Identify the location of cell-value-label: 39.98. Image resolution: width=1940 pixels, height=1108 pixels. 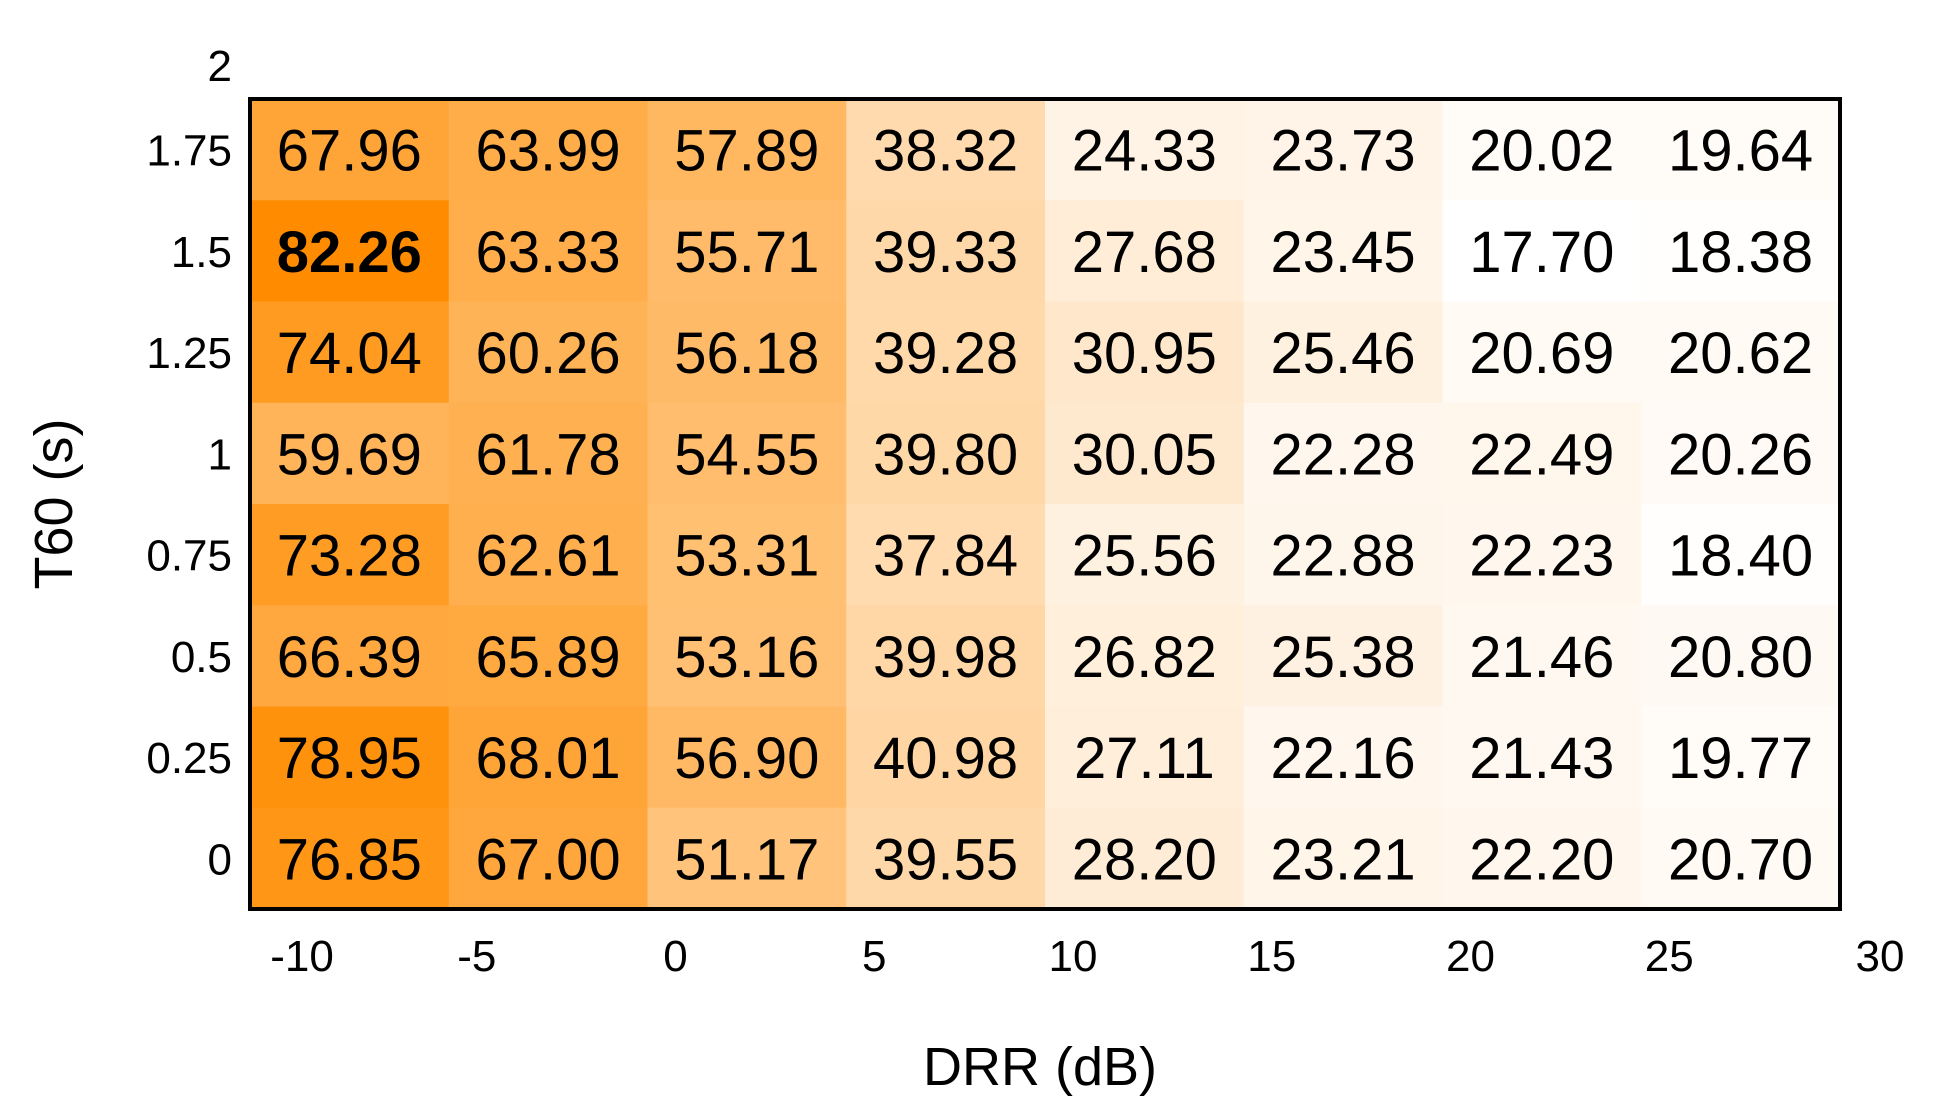
(945, 657).